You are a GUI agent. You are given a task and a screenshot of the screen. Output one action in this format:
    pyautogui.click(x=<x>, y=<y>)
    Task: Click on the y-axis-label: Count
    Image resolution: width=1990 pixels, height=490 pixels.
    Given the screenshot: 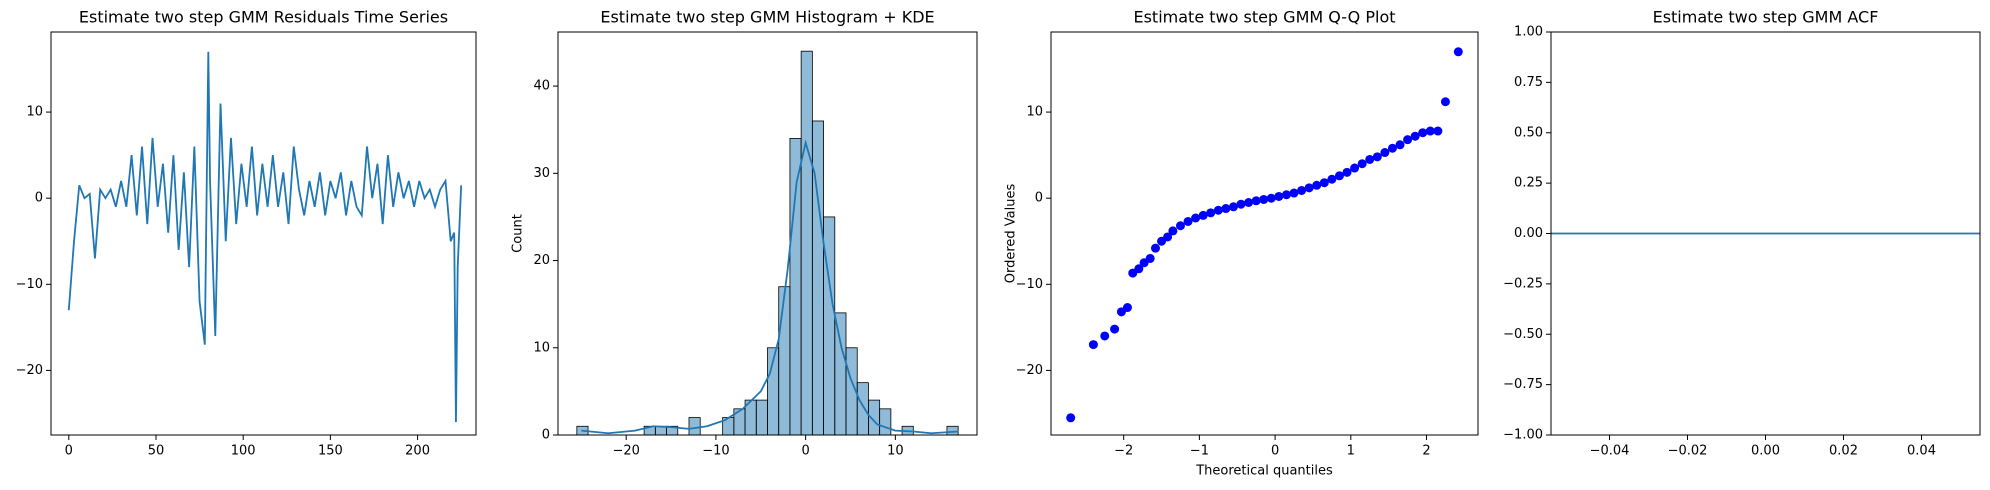 What is the action you would take?
    pyautogui.click(x=518, y=233)
    